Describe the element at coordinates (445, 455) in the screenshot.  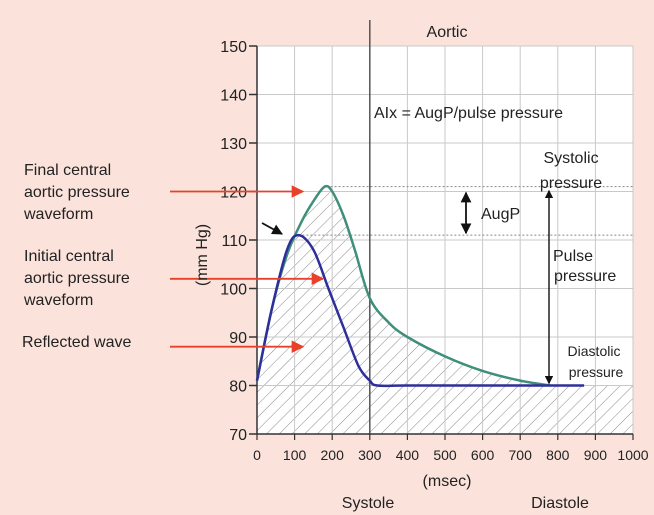
I see `x-tick-label-5: 500` at that location.